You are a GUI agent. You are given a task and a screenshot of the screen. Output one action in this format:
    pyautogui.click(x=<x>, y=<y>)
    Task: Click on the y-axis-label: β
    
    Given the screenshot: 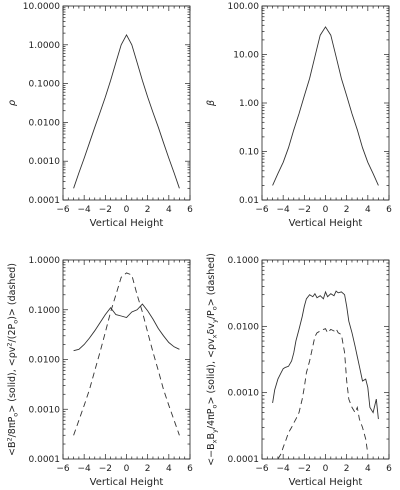 What is the action you would take?
    pyautogui.click(x=211, y=103)
    